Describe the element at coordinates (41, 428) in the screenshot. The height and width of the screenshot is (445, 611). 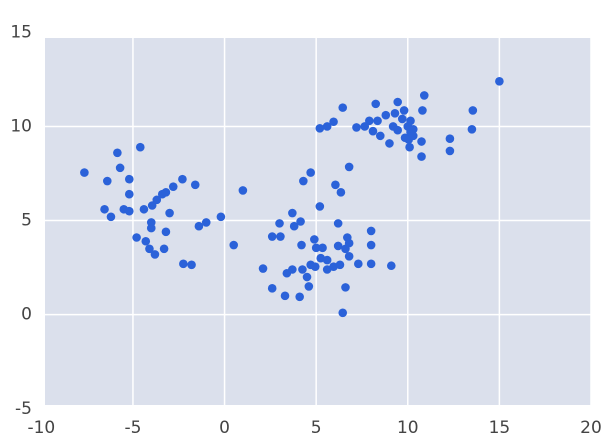
I see `x-tick-label: -10` at that location.